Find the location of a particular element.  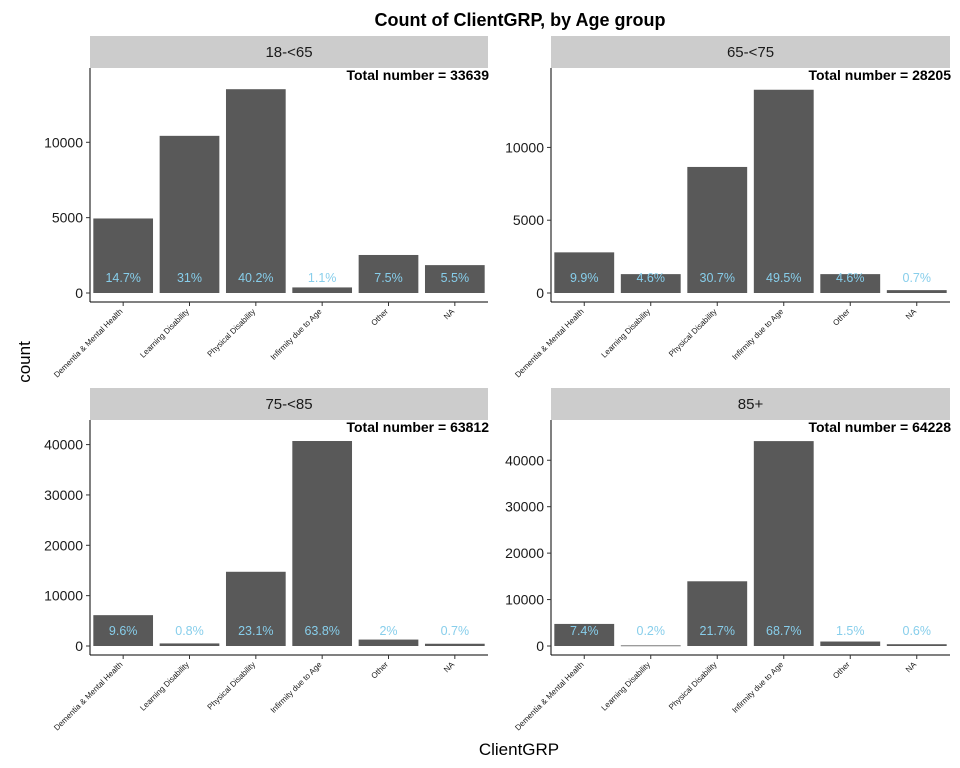

data-label: 63.8% is located at coordinates (321, 631).